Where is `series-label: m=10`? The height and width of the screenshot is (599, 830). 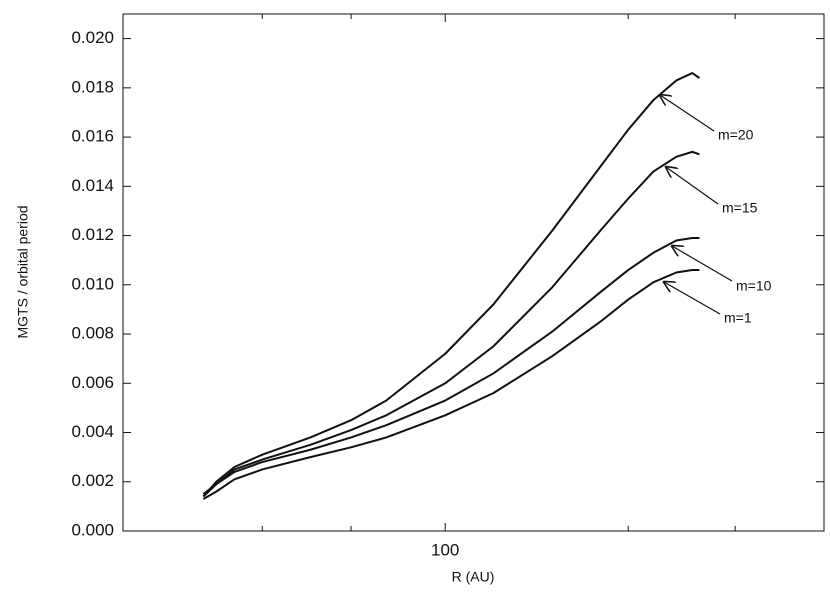
series-label: m=10 is located at coordinates (754, 286).